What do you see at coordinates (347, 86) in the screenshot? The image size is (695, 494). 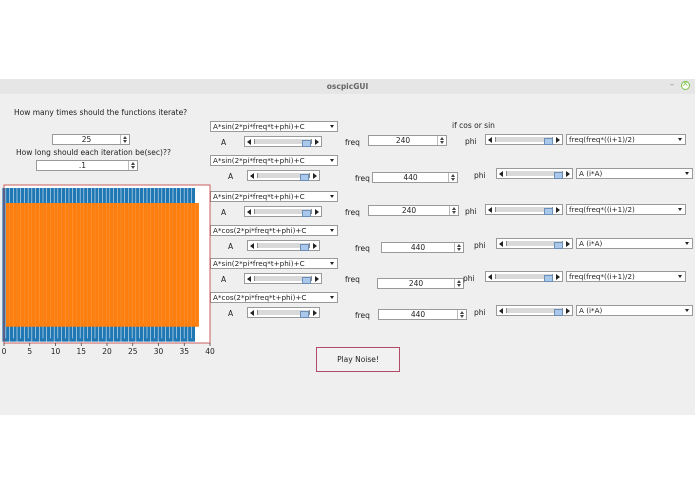 I see `title-bar` at bounding box center [347, 86].